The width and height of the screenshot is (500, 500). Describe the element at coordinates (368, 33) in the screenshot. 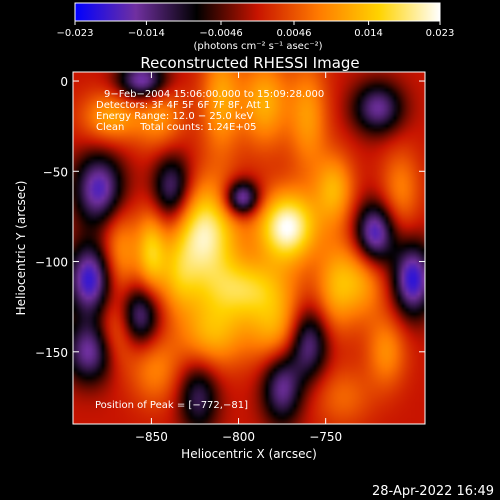

I see `colorbar-tick-label: 0.014` at that location.